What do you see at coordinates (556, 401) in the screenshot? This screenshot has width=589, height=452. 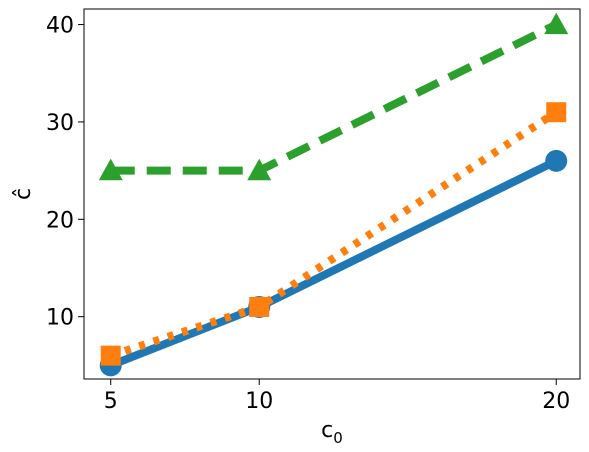 I see `x-tick-label: 20` at bounding box center [556, 401].